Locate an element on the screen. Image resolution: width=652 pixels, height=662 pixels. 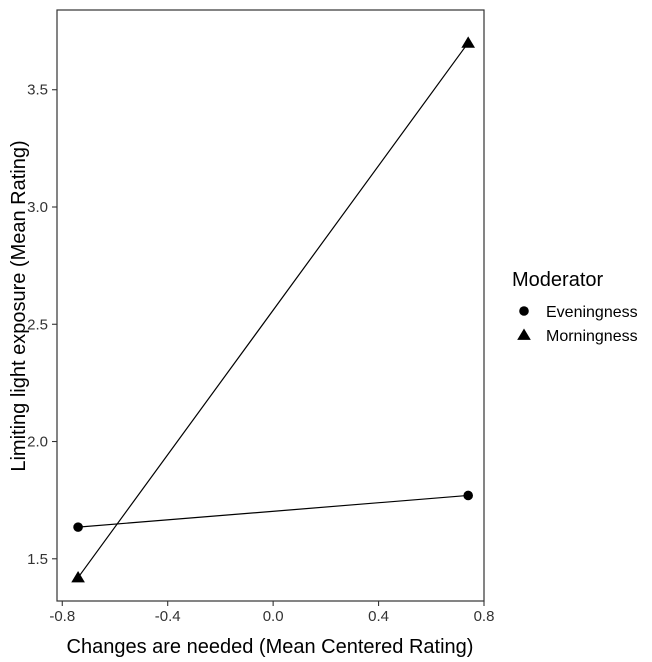
y-tick-label: 1.5 is located at coordinates (37, 559).